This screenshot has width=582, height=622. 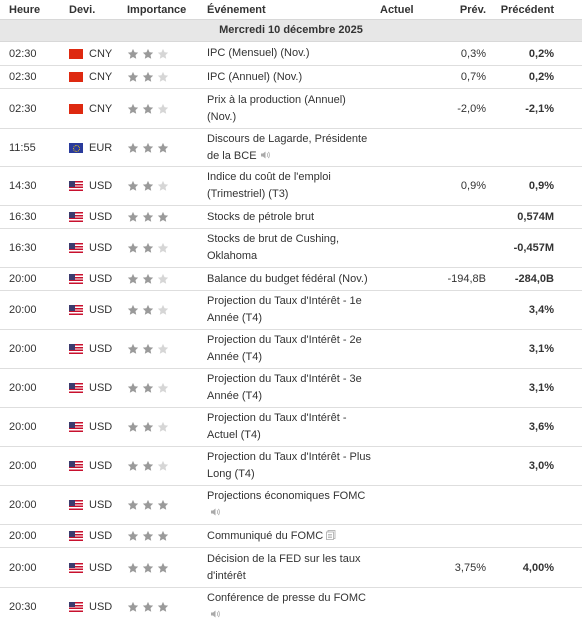 What do you see at coordinates (23, 248) in the screenshot?
I see `event-time: 16:30` at bounding box center [23, 248].